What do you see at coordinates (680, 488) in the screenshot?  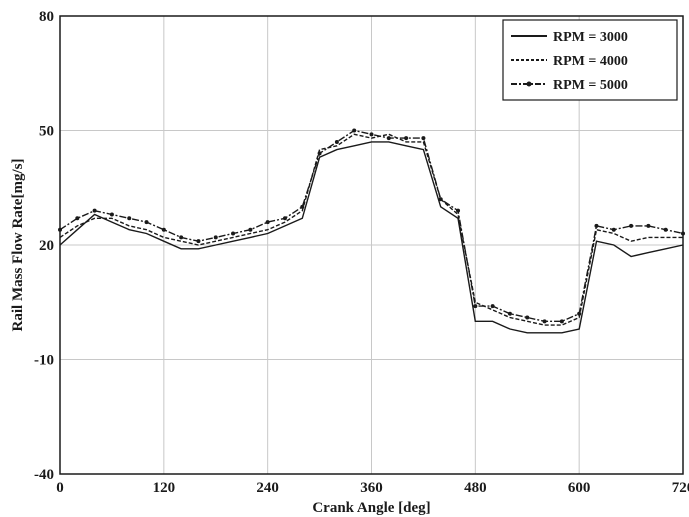 I see `x-tick-label: 720` at bounding box center [680, 488].